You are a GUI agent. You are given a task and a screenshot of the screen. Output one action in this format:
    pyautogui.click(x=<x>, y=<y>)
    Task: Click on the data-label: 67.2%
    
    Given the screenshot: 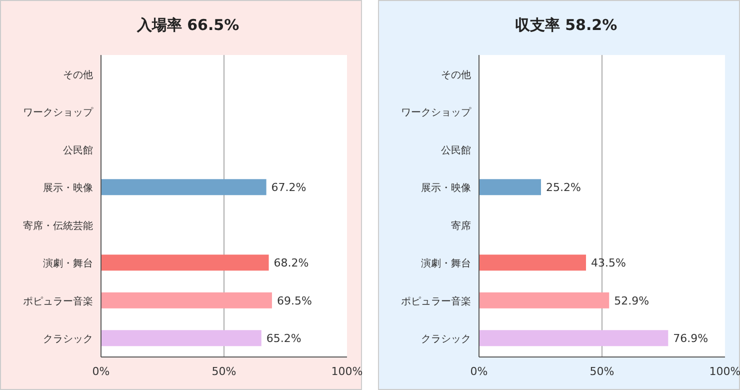 What is the action you would take?
    pyautogui.click(x=288, y=187)
    